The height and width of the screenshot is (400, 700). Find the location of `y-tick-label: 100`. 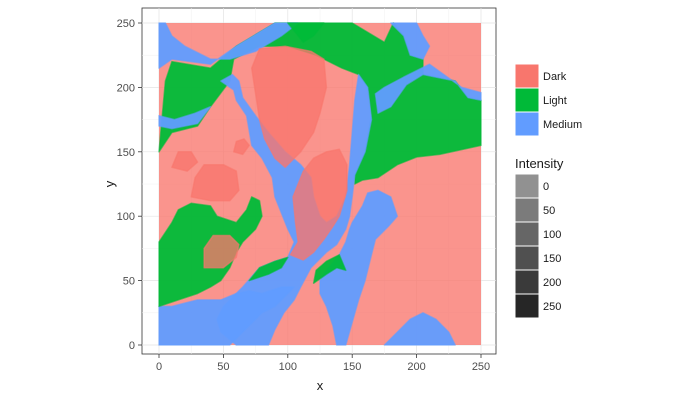

y-tick-label: 100 is located at coordinates (126, 217).